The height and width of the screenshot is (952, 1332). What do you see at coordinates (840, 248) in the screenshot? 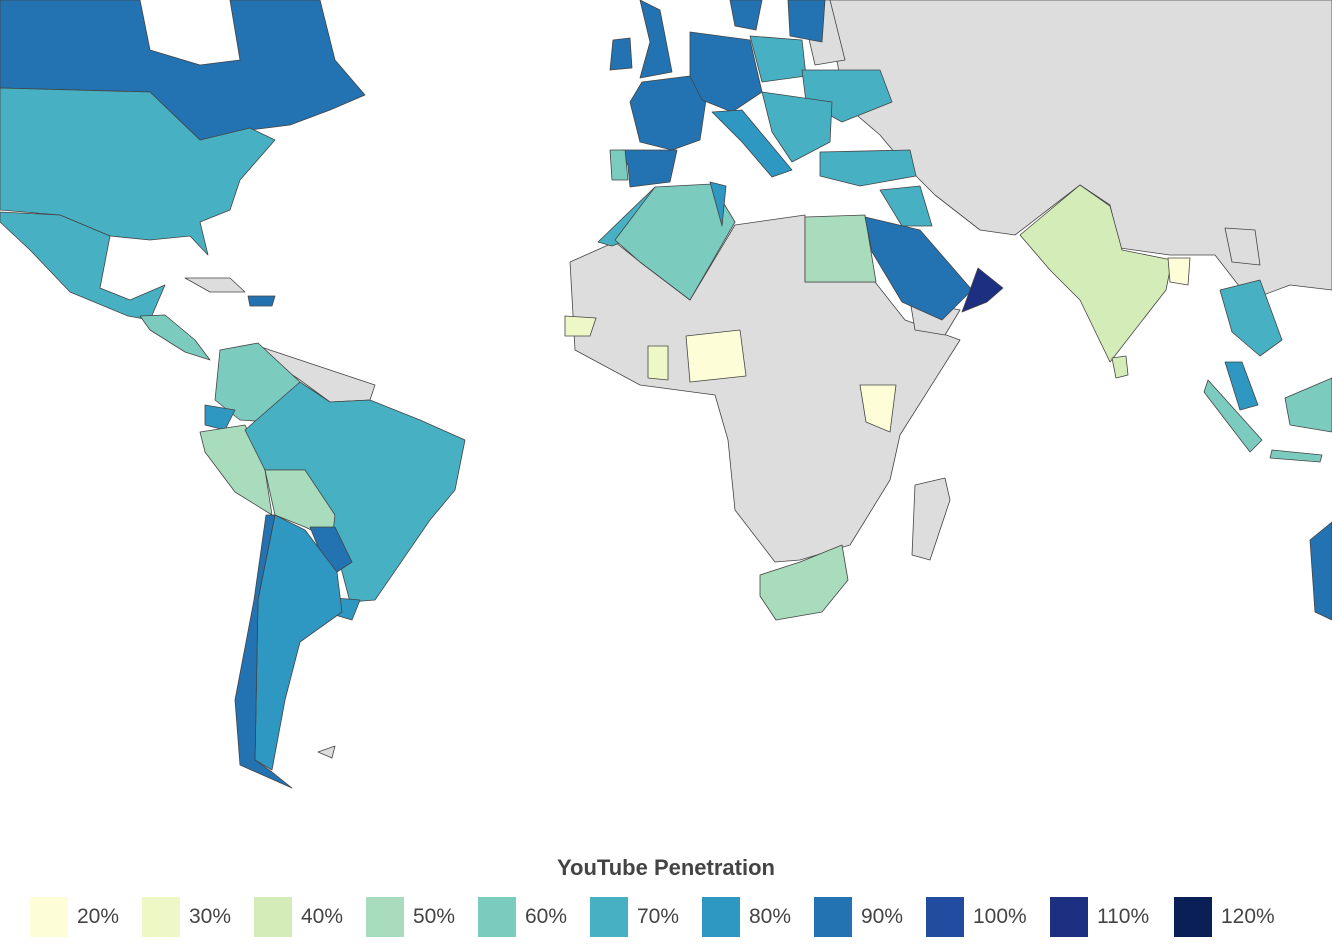
I see `region-egypt` at bounding box center [840, 248].